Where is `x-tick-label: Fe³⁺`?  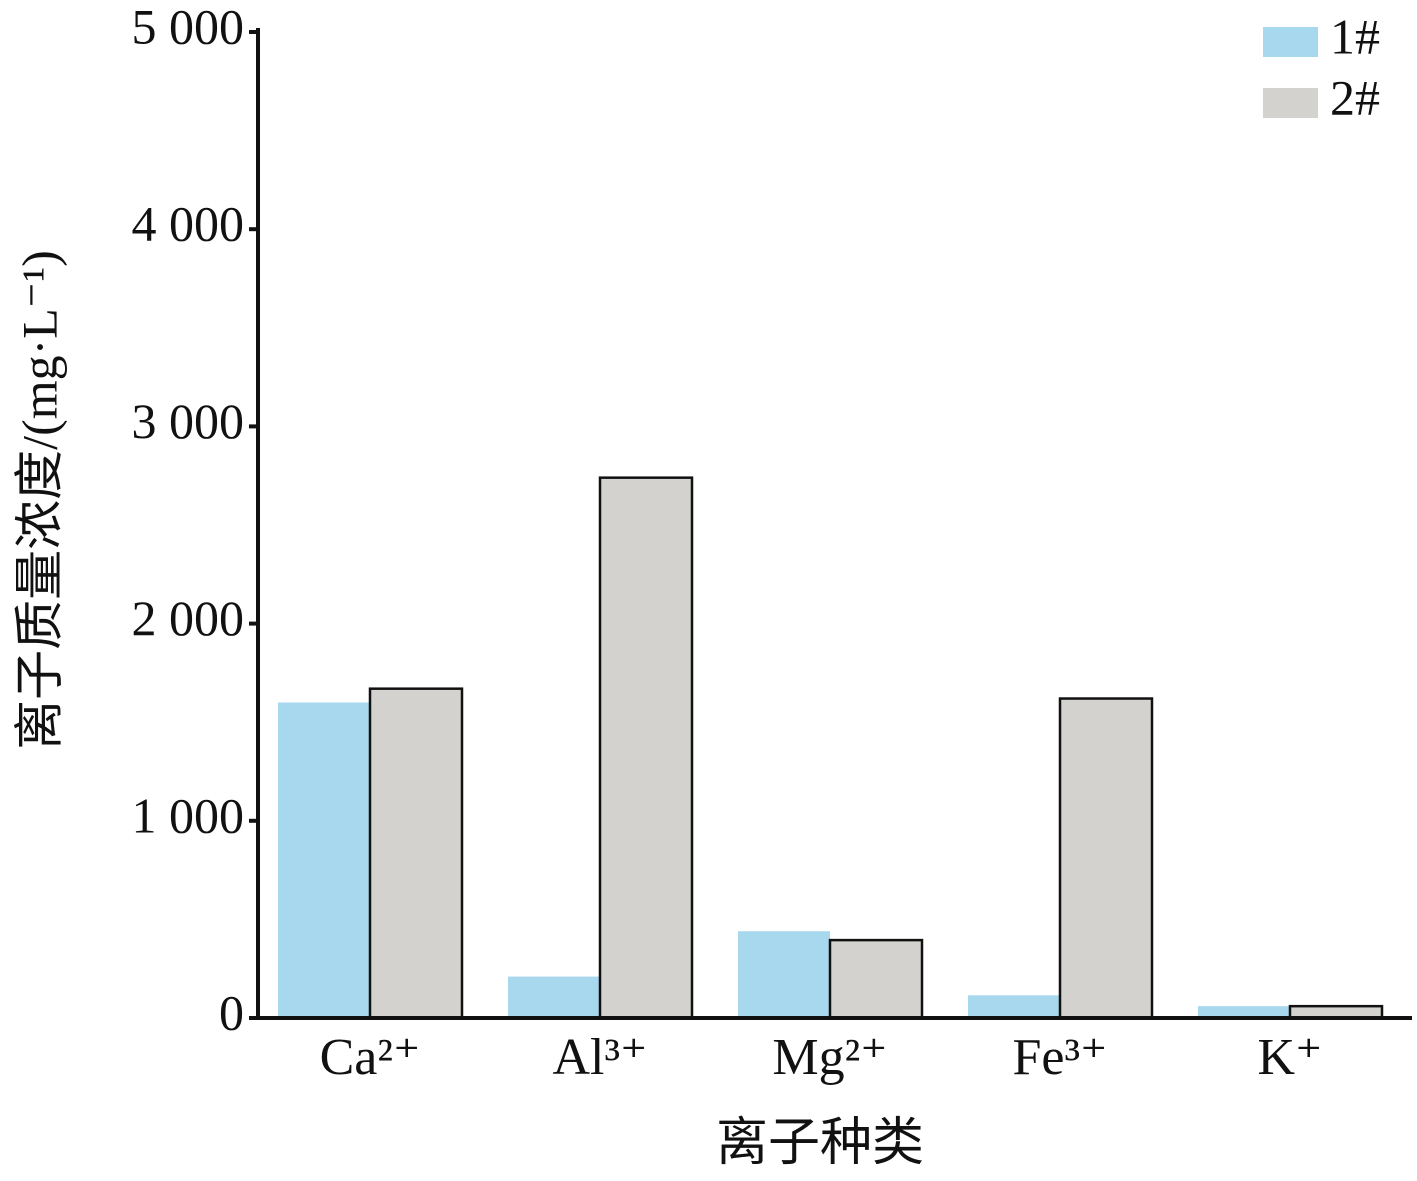
x-tick-label: Fe³⁺ is located at coordinates (1059, 1057).